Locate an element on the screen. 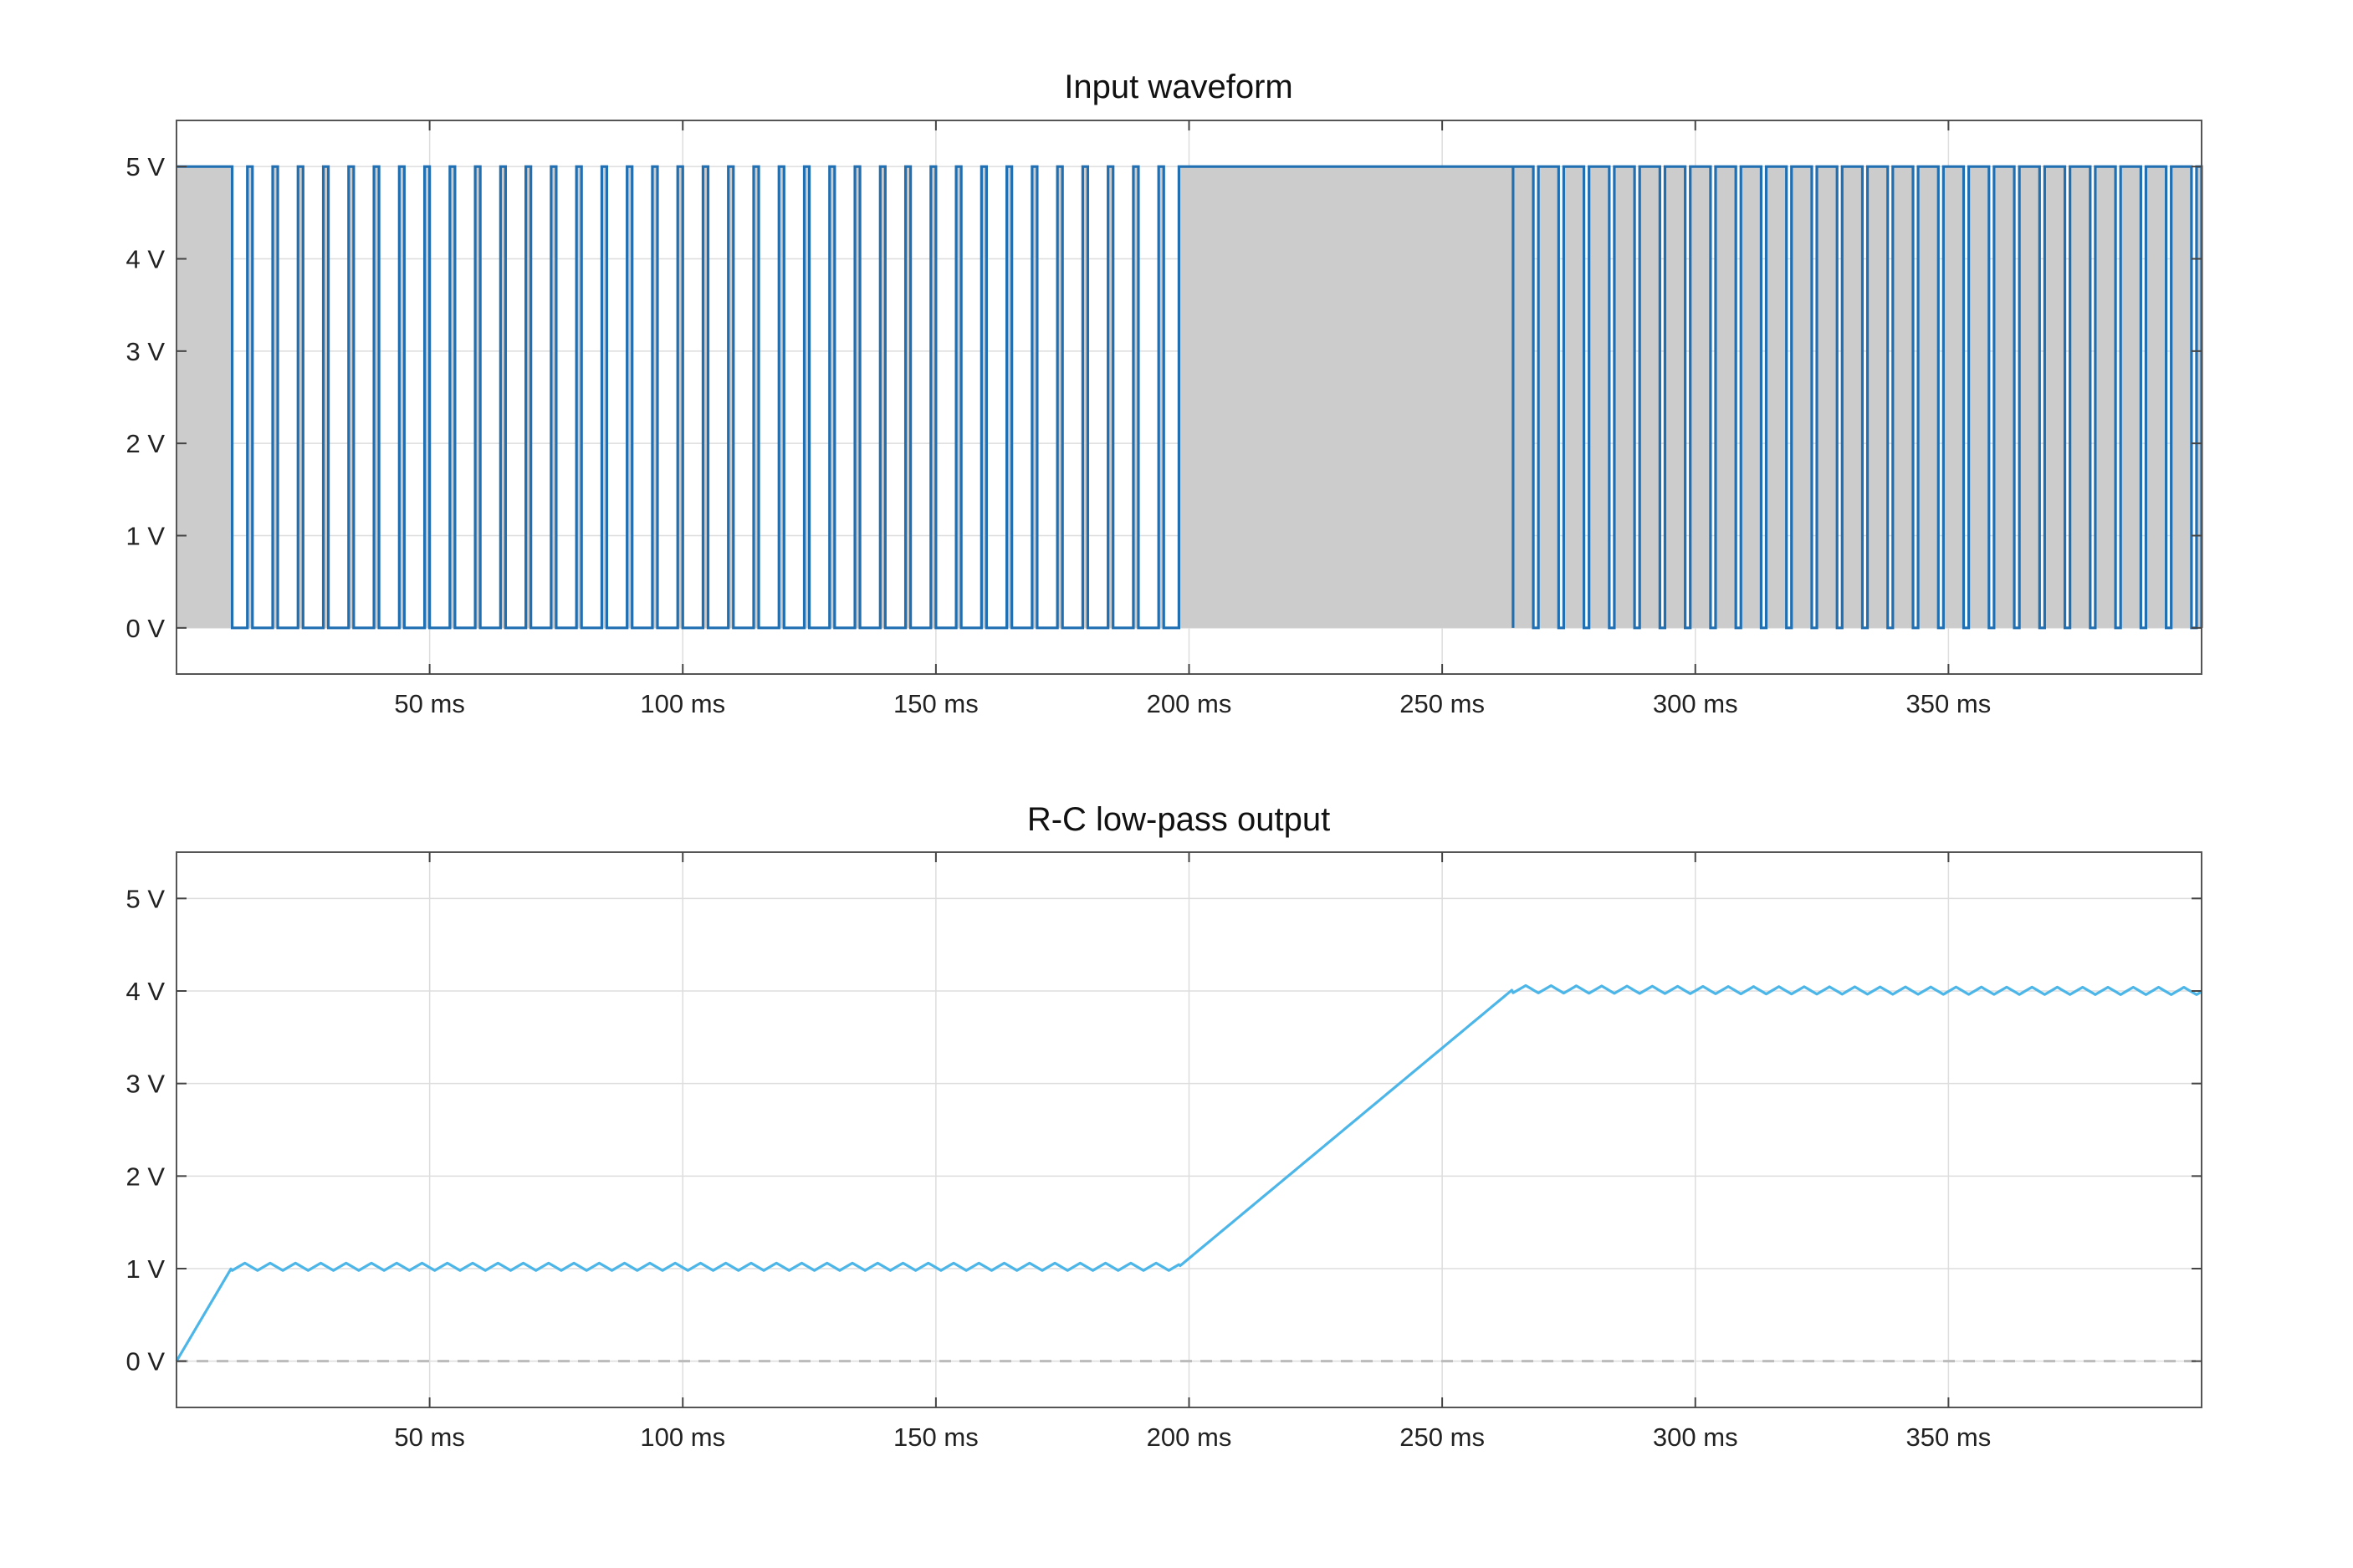 Image resolution: width=2353 pixels, height=1568 pixels. chart-title-input-waveform: Input waveform is located at coordinates (1178, 87).